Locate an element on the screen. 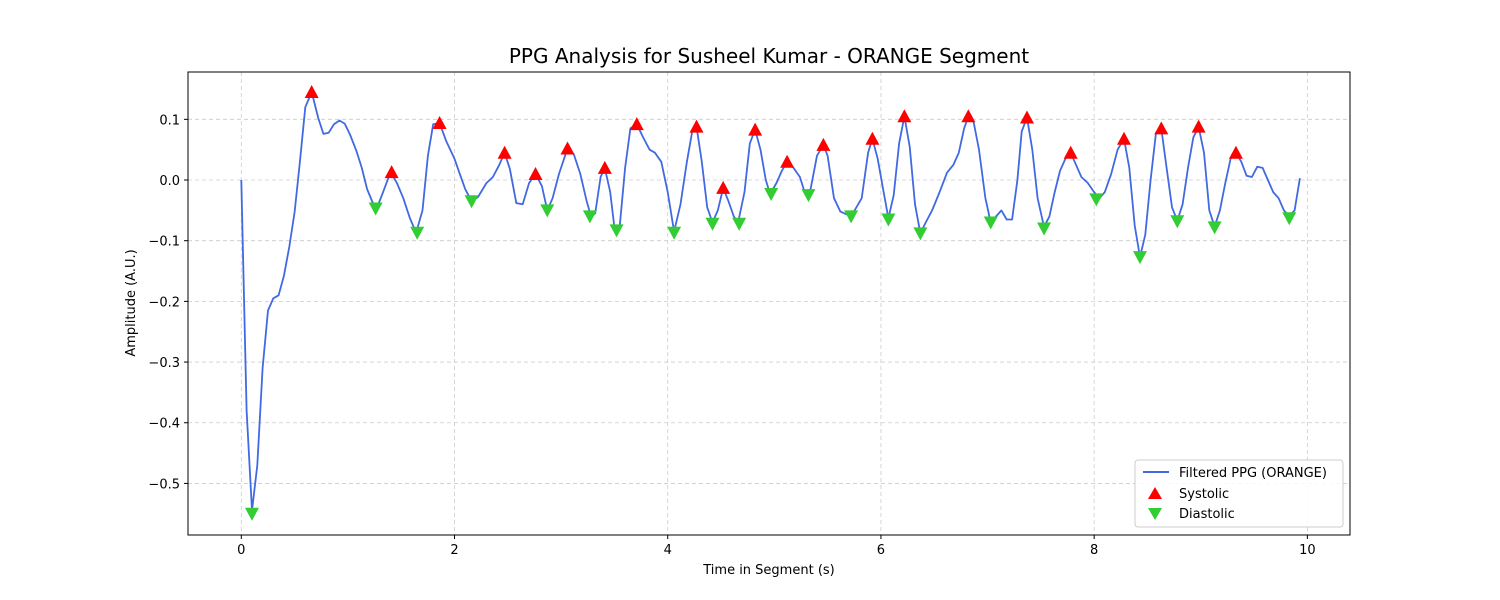 The height and width of the screenshot is (600, 1500). y-tick-label: 0.0 is located at coordinates (169, 181).